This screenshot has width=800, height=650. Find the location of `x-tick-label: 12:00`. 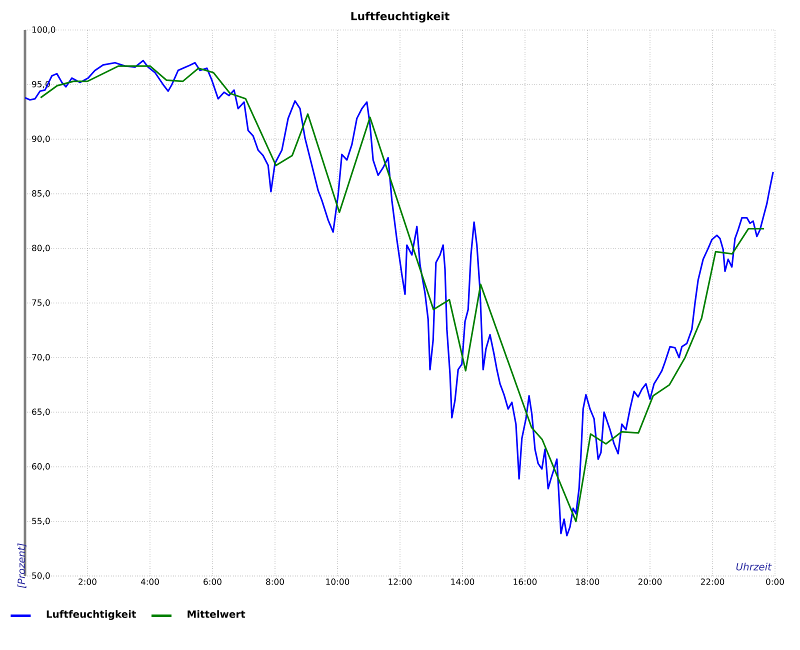

x-tick-label: 12:00 is located at coordinates (400, 581).